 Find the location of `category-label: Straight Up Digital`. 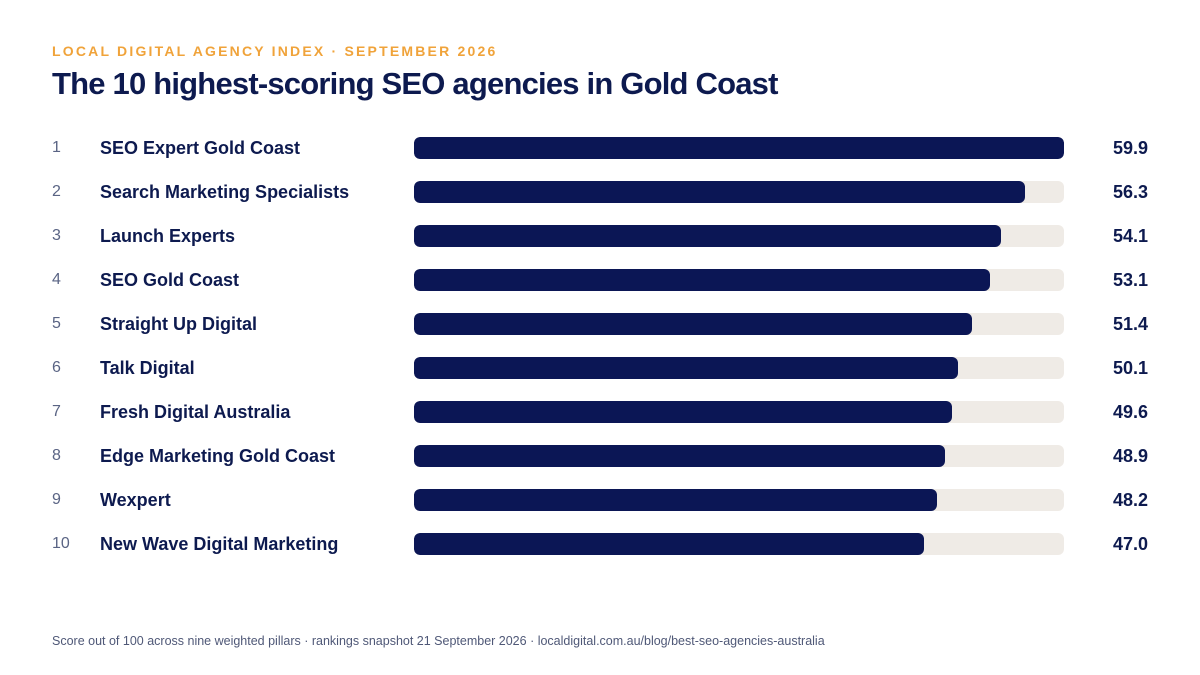

category-label: Straight Up Digital is located at coordinates (178, 324).